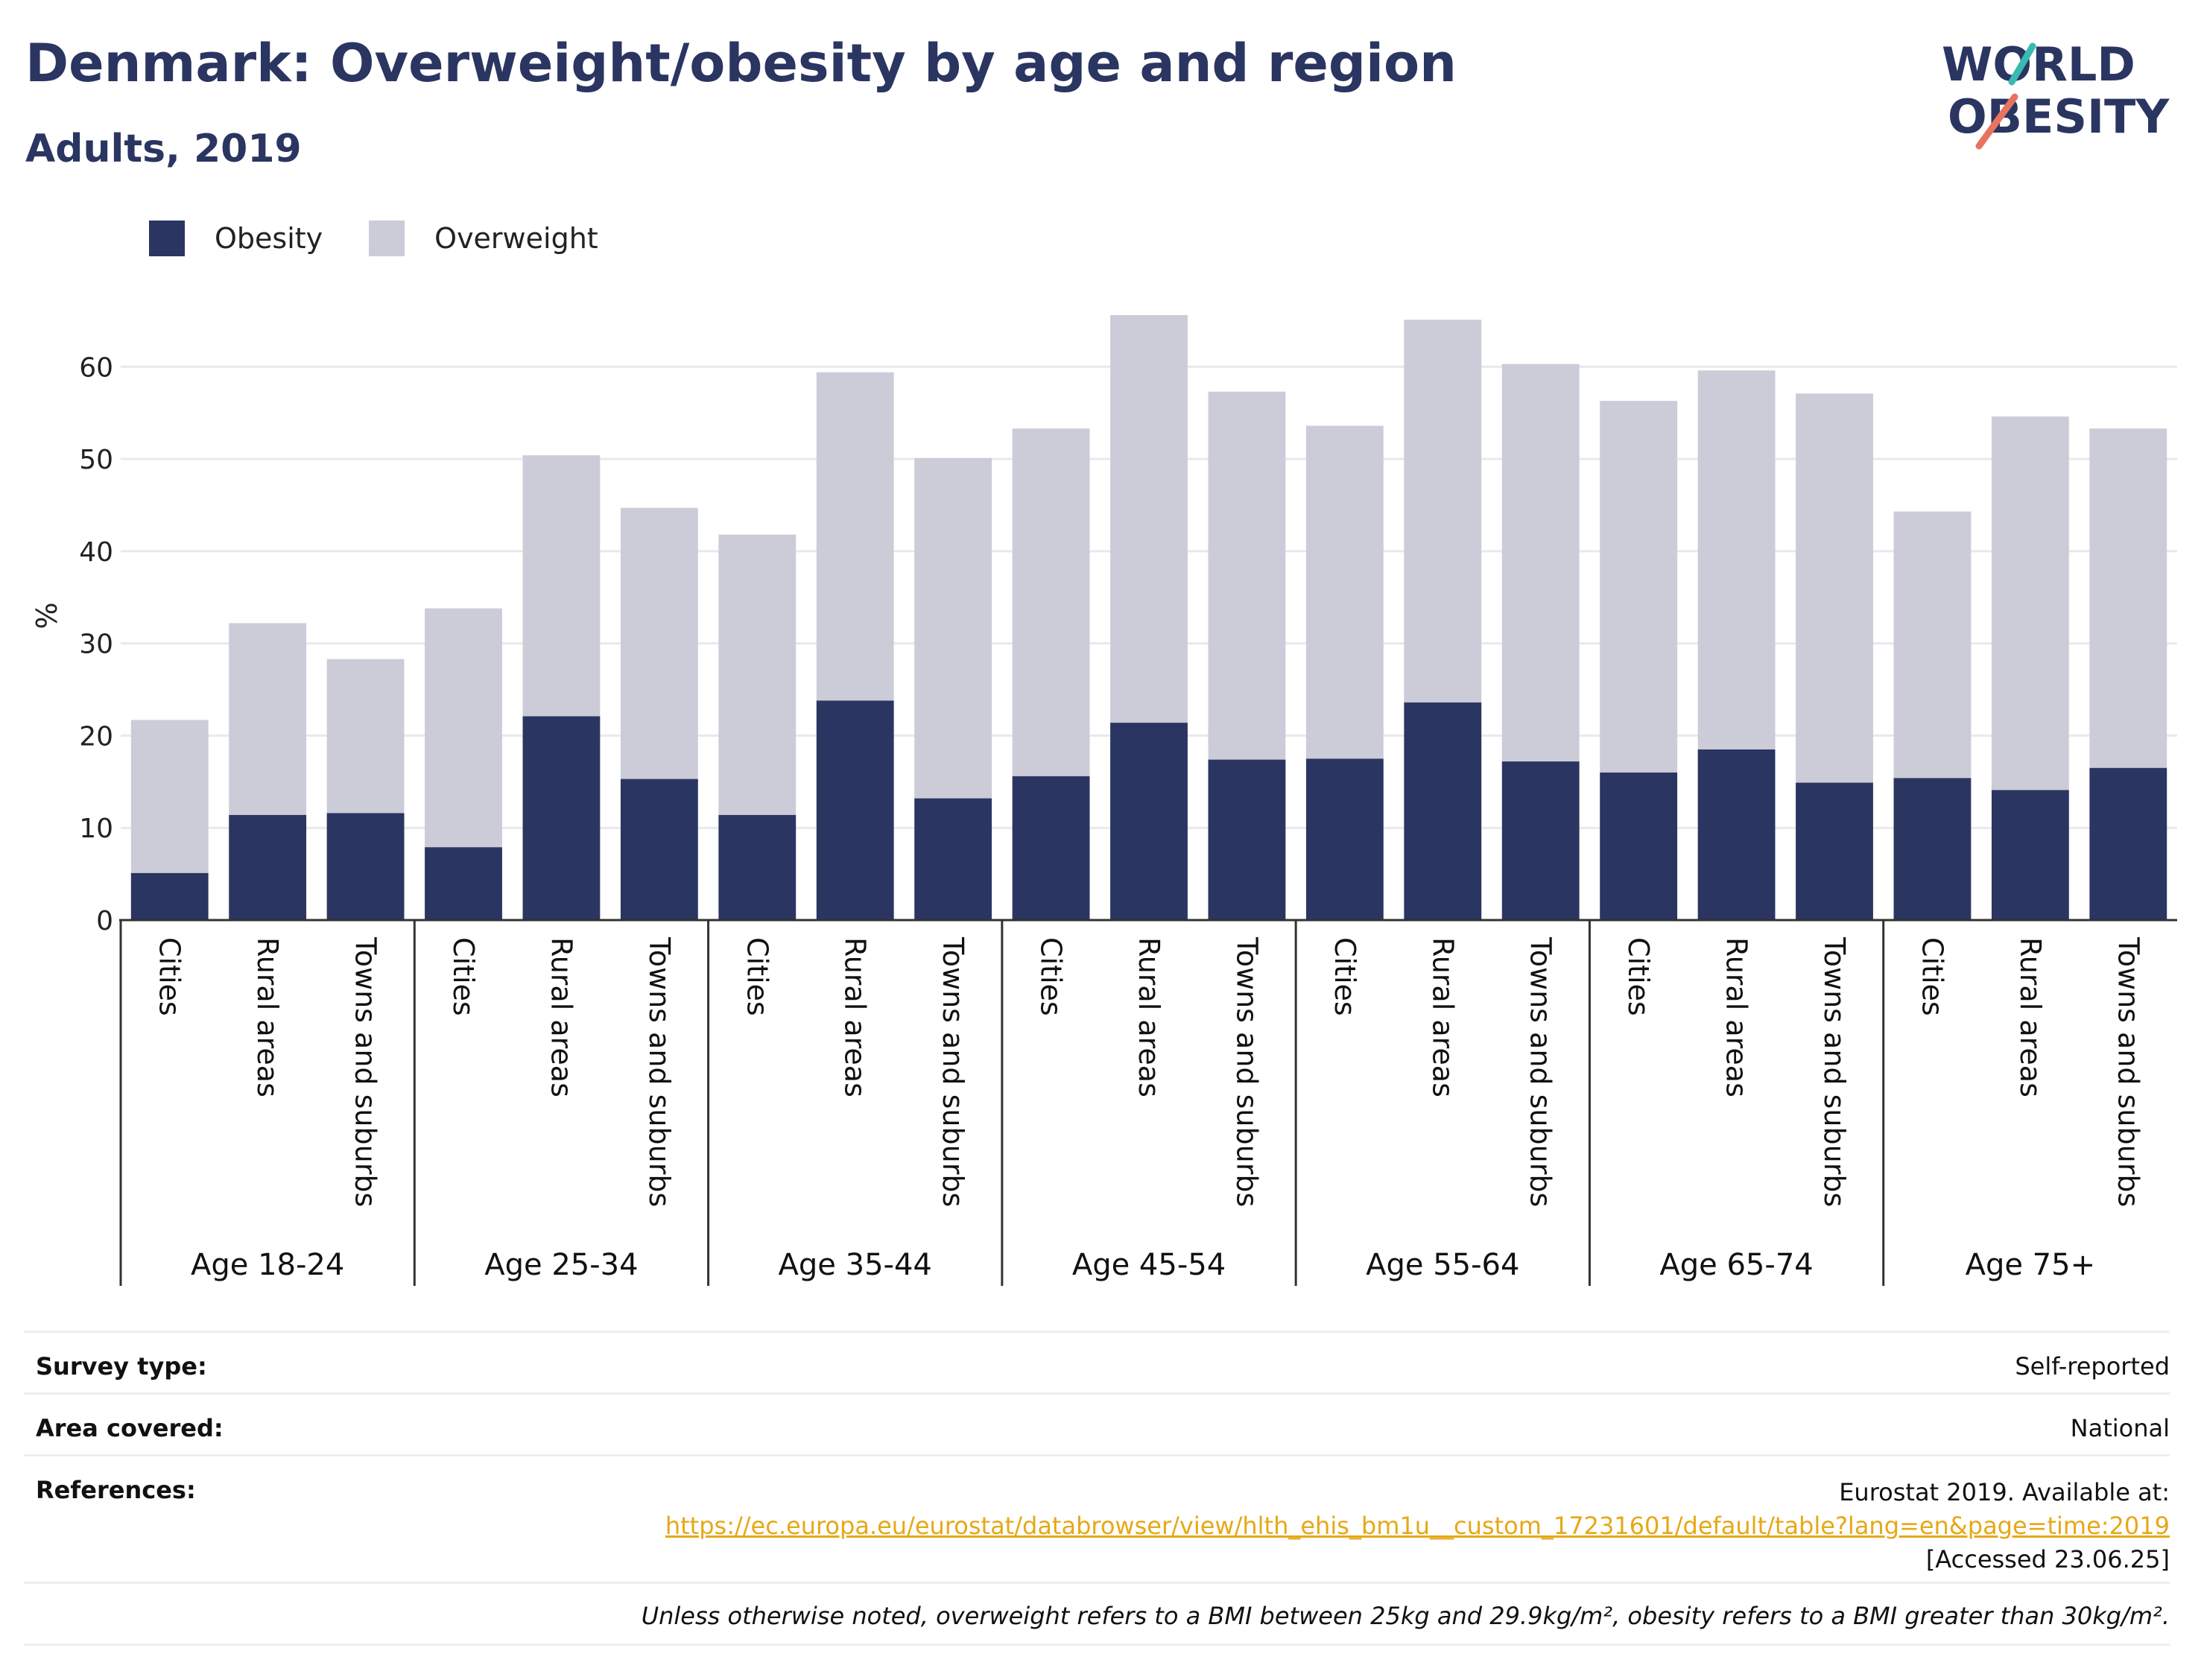  I want to click on group-label: Age 75+, so click(2031, 1265).